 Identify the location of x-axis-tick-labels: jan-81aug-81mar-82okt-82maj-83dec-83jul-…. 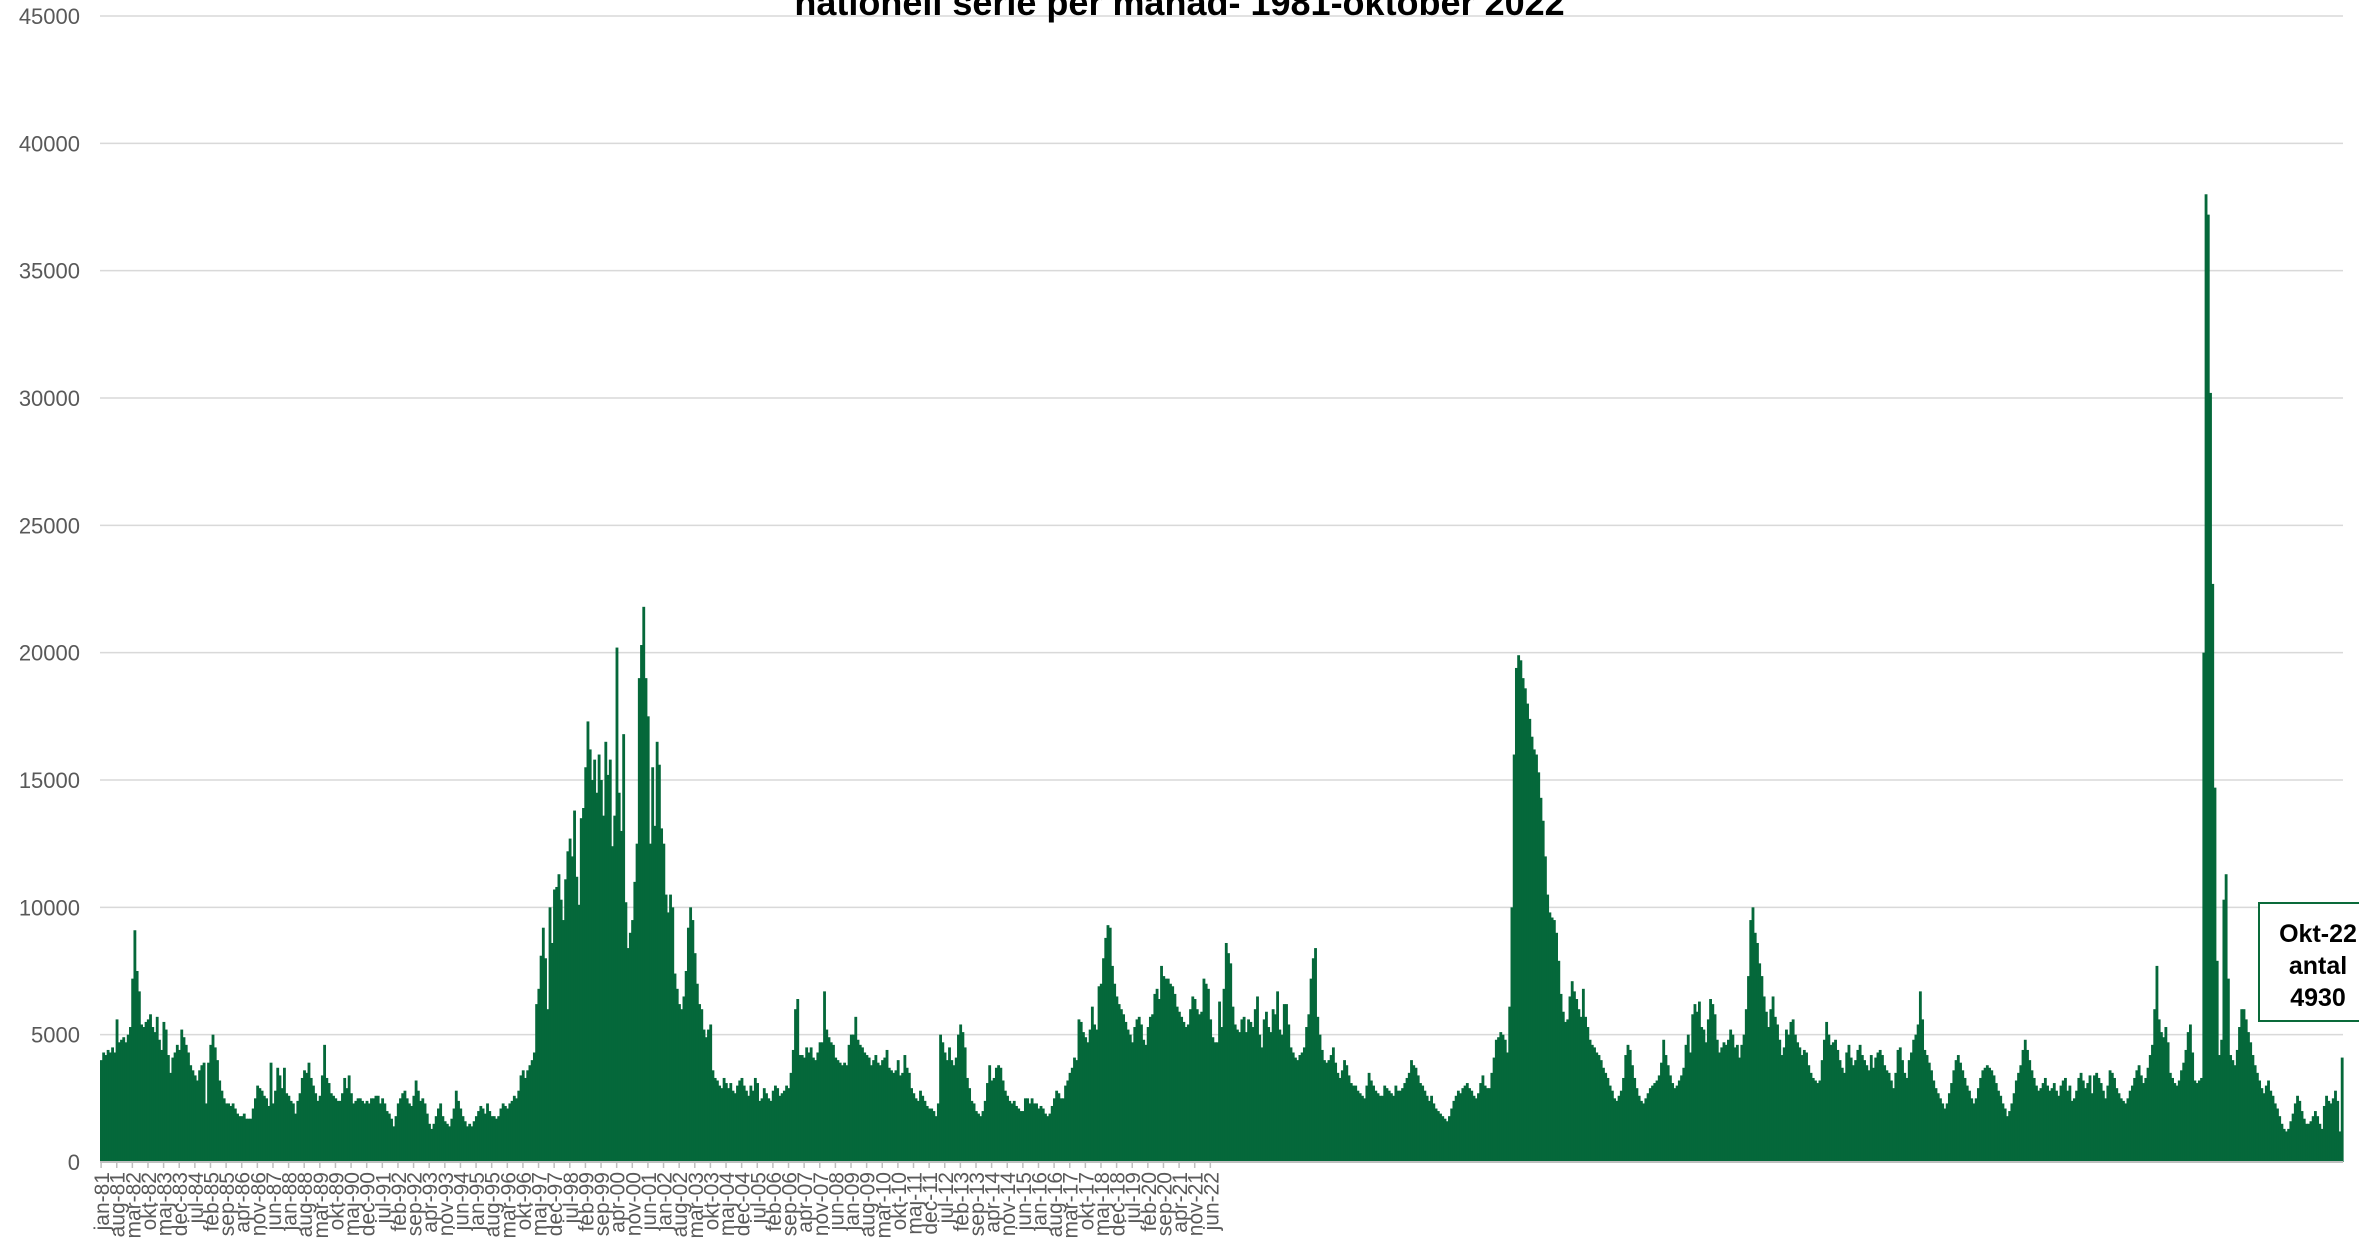
(657, 1200).